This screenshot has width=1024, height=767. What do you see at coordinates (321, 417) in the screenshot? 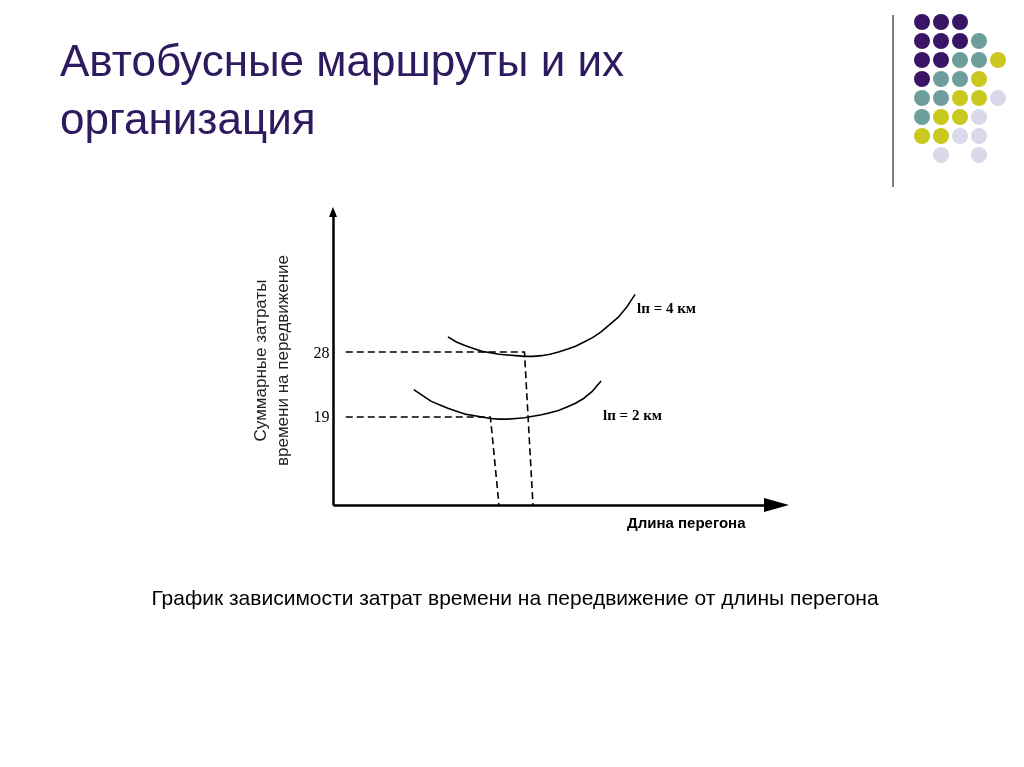
I see `y-tick-label: 19` at bounding box center [321, 417].